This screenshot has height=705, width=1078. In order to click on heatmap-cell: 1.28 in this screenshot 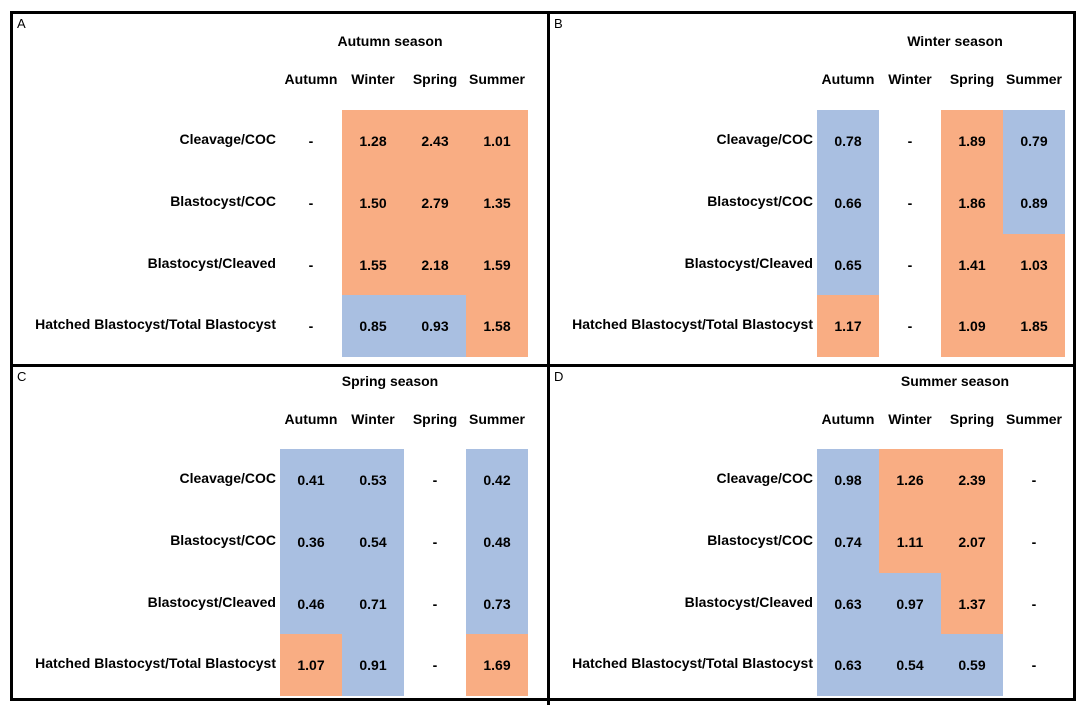, I will do `click(373, 141)`.